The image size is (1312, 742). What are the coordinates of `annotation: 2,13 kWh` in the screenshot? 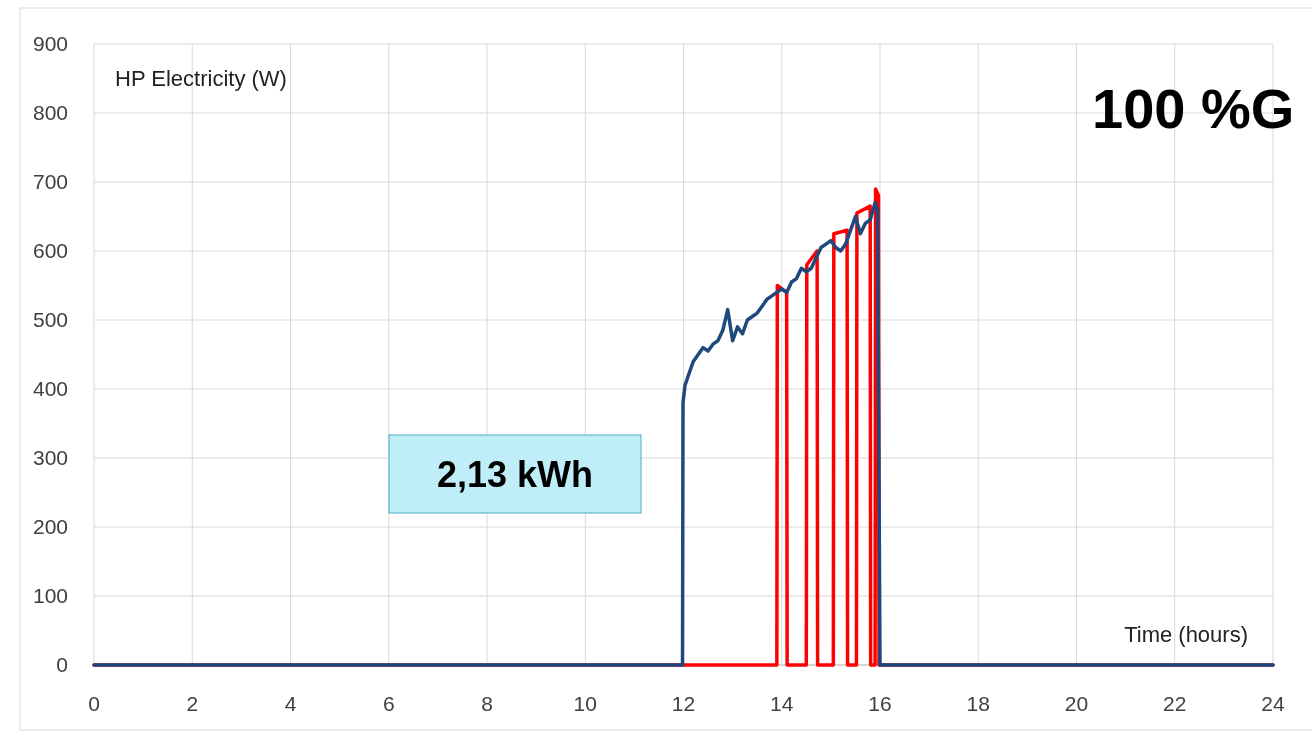 It's located at (515, 474).